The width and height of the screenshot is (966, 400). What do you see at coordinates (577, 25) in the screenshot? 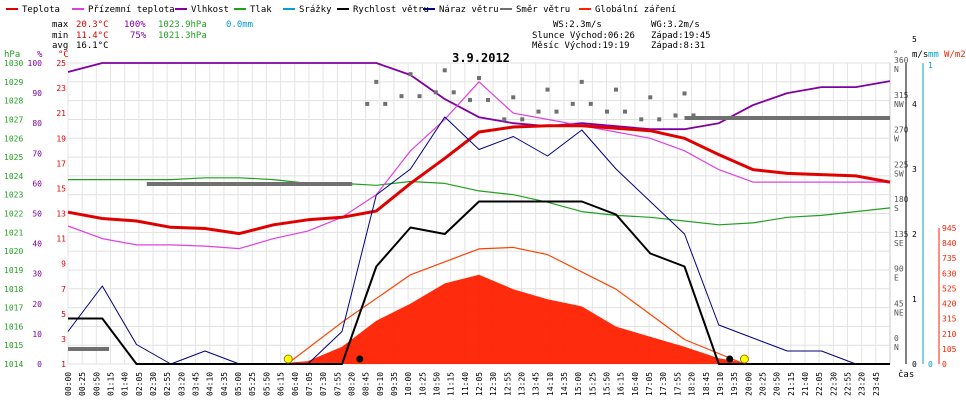
I see `info-ws: WS:2.3m/s` at bounding box center [577, 25].